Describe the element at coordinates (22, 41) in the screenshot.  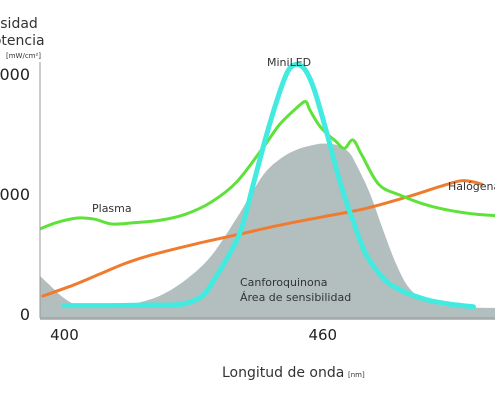
I see `y-axis-title-line2: de potencia` at that location.